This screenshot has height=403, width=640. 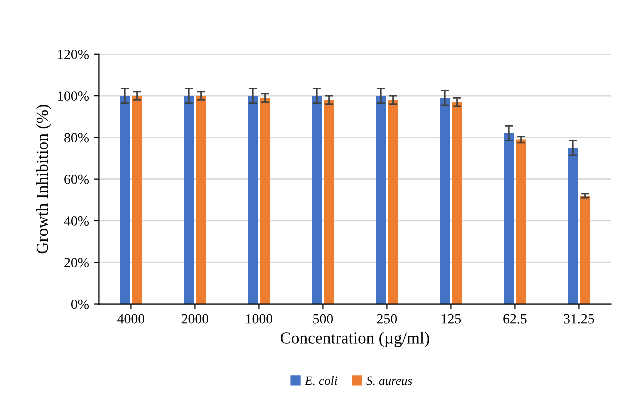 I want to click on y-tick-label: 80%, so click(x=77, y=138).